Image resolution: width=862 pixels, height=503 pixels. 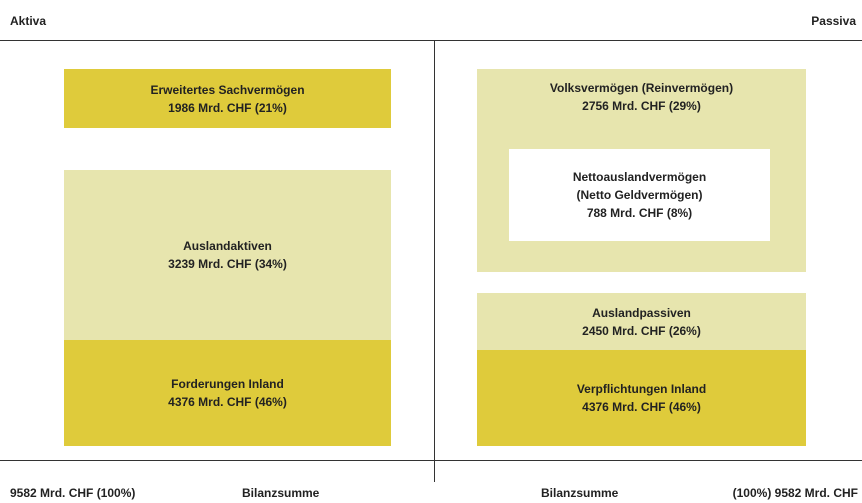 I want to click on box-text: 788 Mrd. CHF (8%), so click(x=639, y=213).